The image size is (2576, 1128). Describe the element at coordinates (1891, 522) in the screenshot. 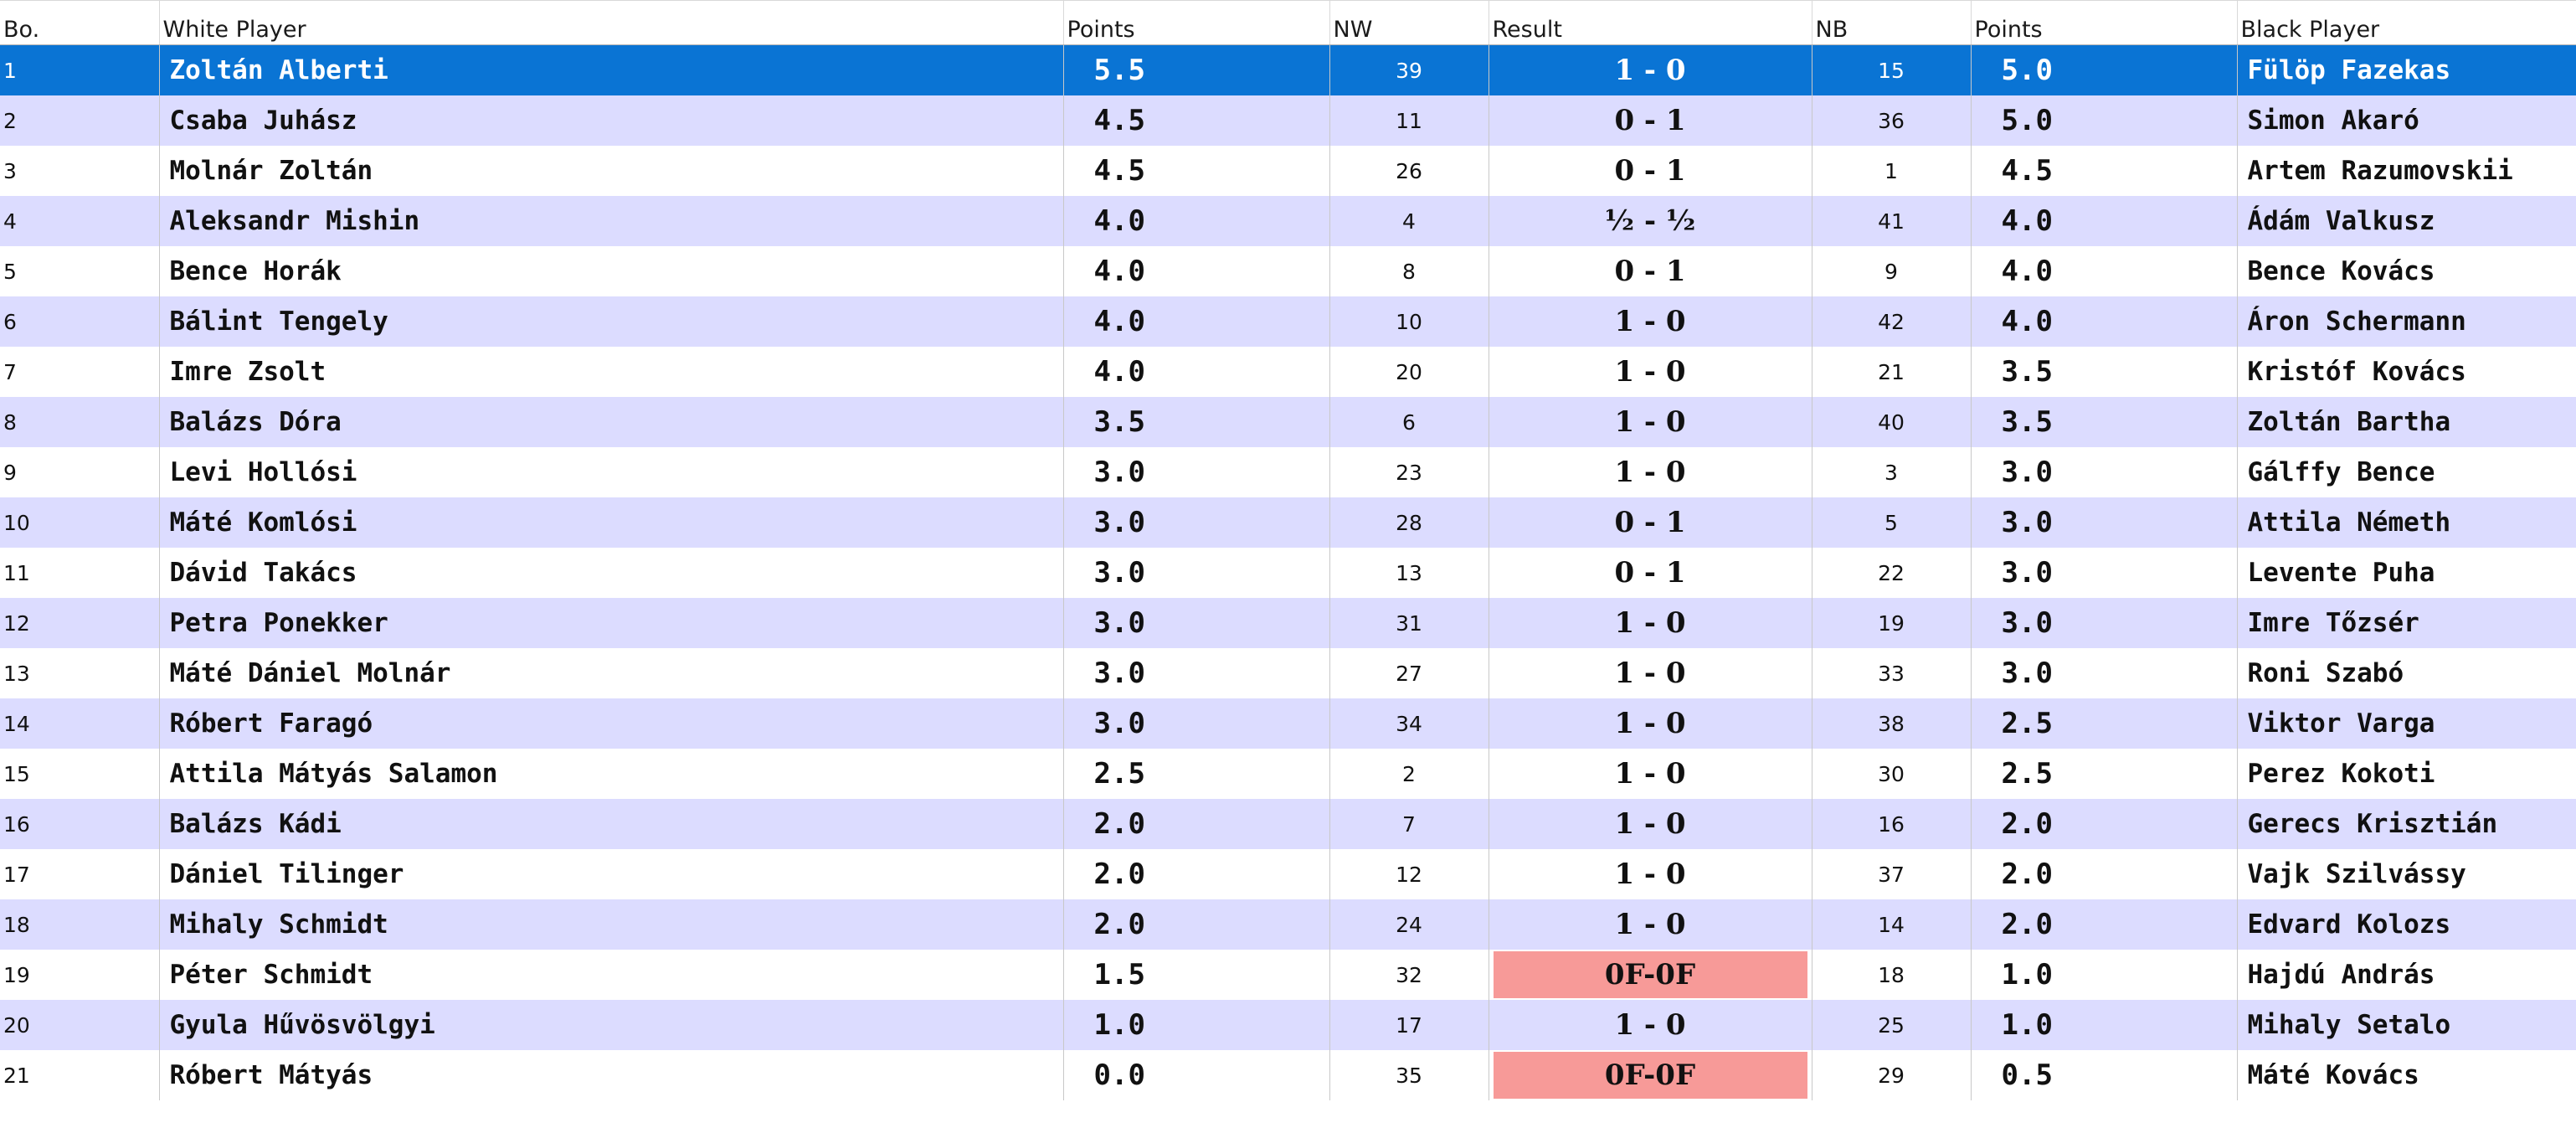

I see `black-start-number-cell: 5` at that location.